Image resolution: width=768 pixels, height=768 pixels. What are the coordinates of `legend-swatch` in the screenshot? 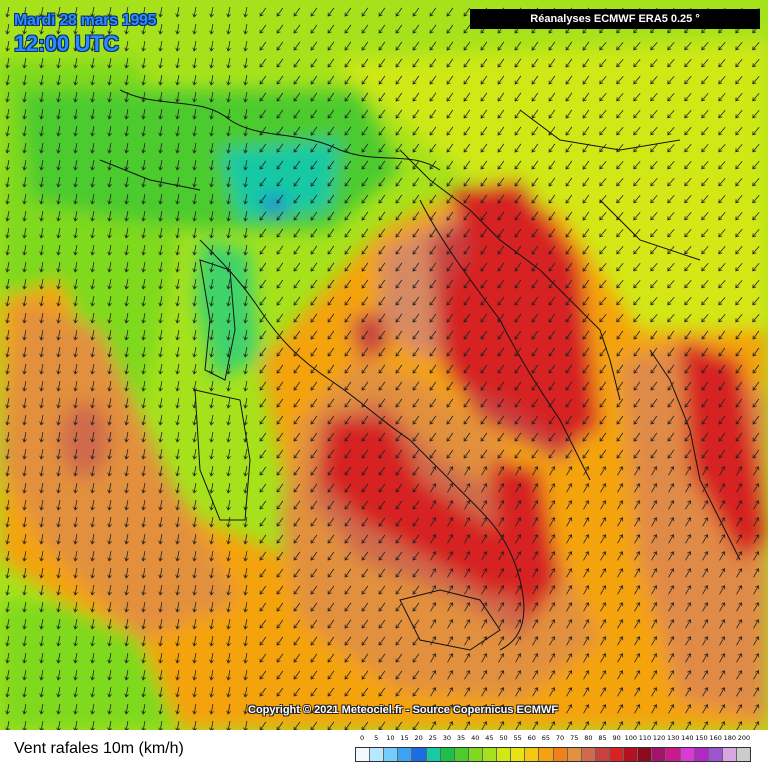 It's located at (461, 754).